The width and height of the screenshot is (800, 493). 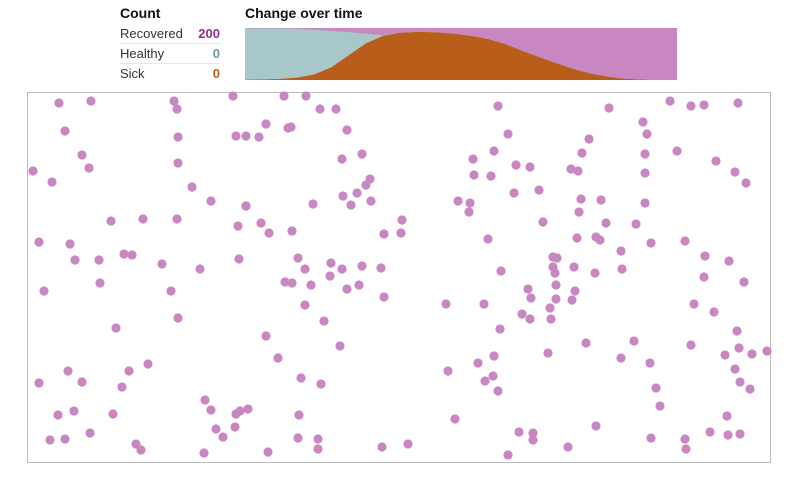 I want to click on count-row-healthy: Healthy 0, so click(x=170, y=54).